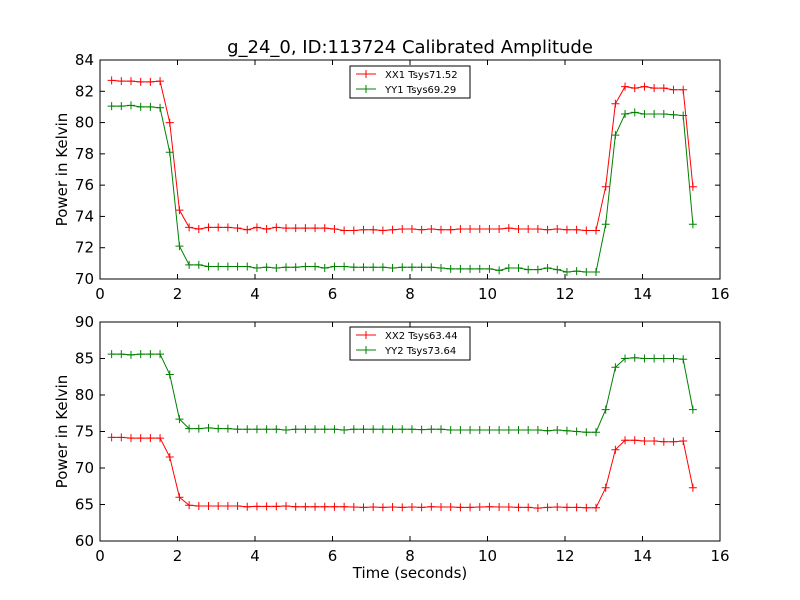  What do you see at coordinates (410, 573) in the screenshot?
I see `x-axis-label: Time (seconds)` at bounding box center [410, 573].